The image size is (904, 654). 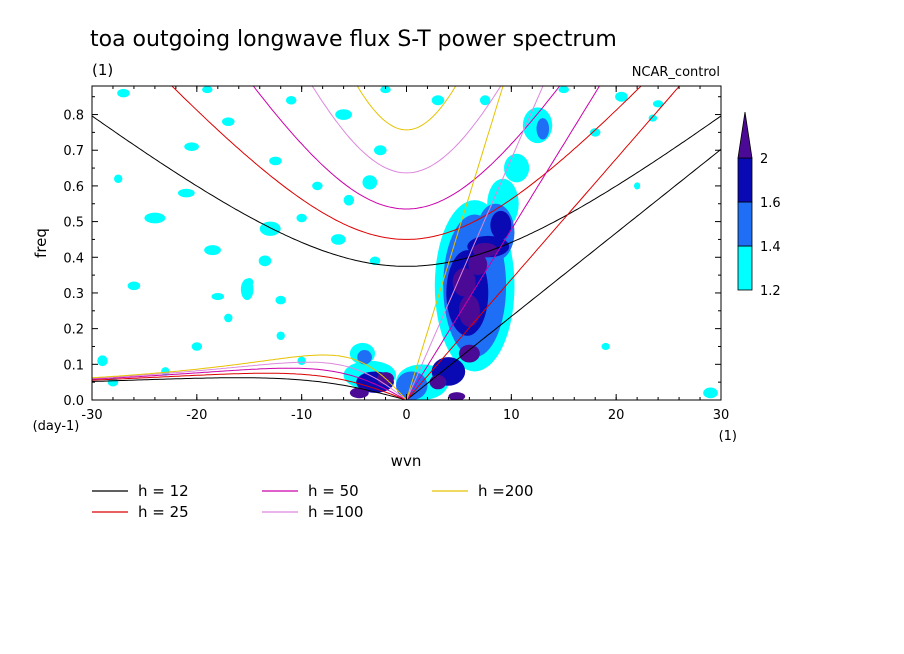 I want to click on x-tick-label: 0, so click(x=406, y=415).